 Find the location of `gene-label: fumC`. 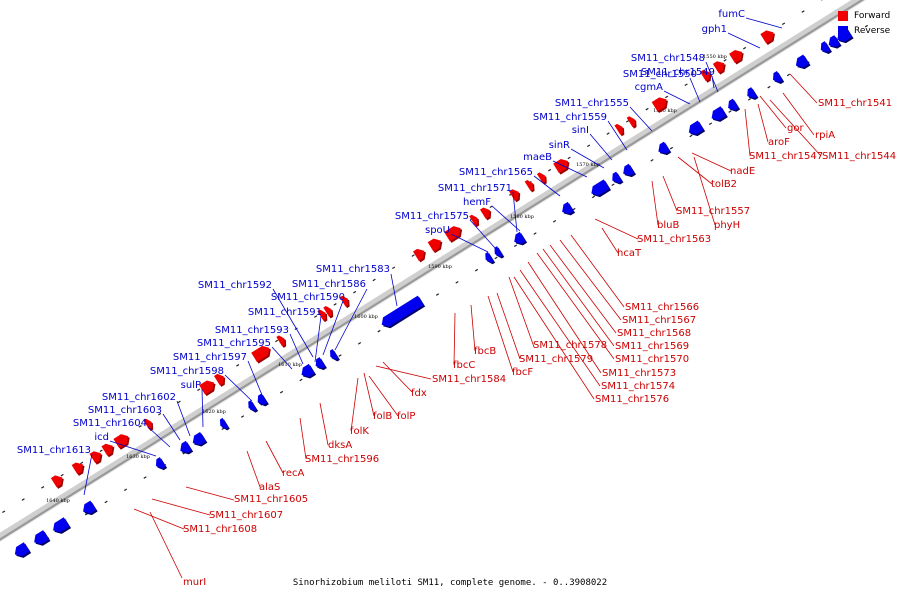

gene-label: fumC is located at coordinates (731, 14).